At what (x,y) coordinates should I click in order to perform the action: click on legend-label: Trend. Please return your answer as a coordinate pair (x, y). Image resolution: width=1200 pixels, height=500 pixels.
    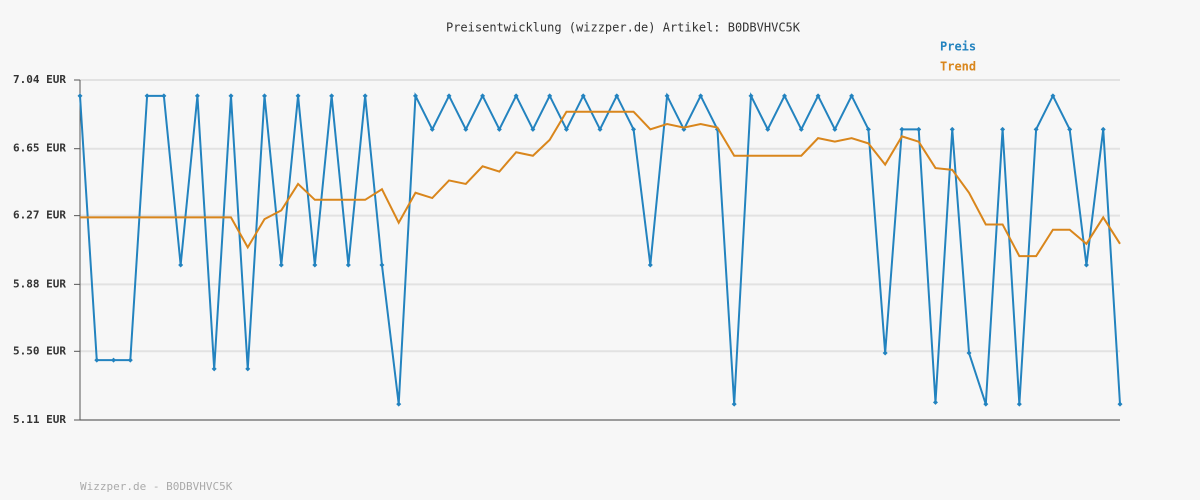
    Looking at the image, I should click on (958, 67).